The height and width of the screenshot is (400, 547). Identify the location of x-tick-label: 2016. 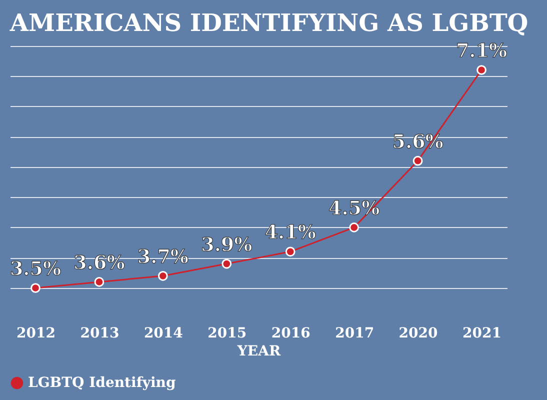
(290, 334).